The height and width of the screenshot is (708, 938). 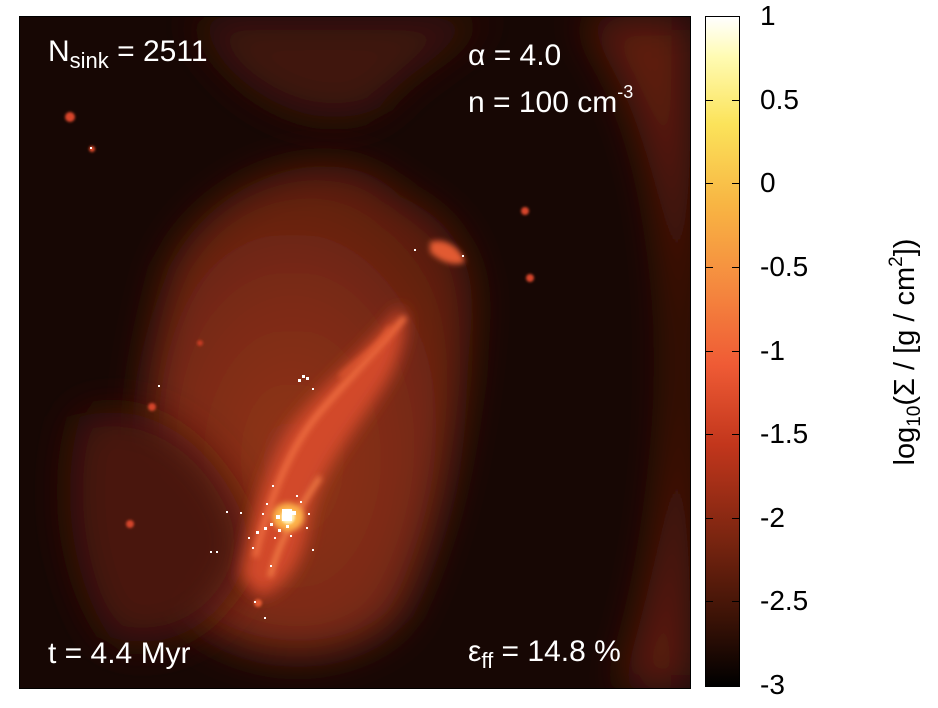 I want to click on colorbar-tick-label: -2.5, so click(x=784, y=601).